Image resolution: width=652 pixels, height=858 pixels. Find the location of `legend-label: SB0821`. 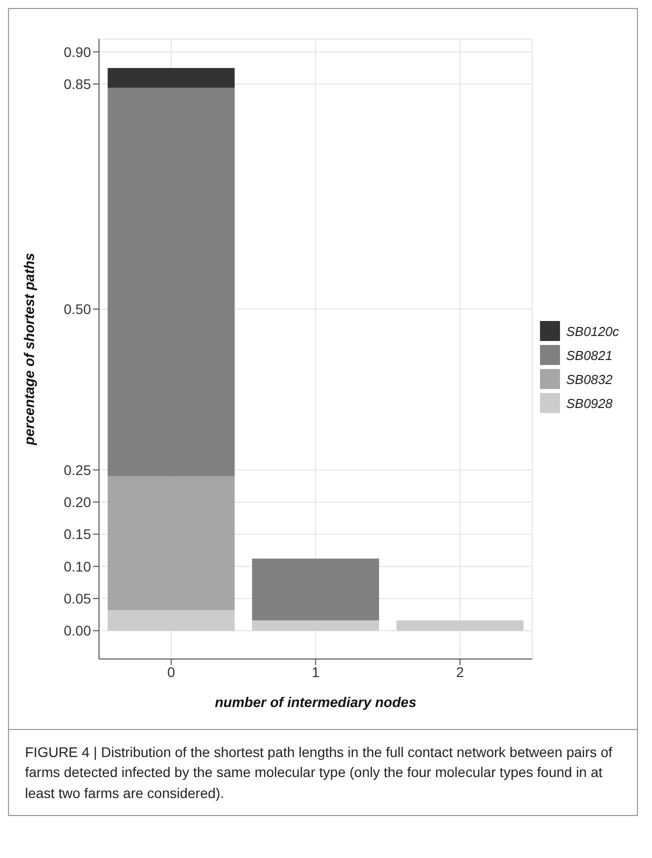

legend-label: SB0821 is located at coordinates (589, 355).